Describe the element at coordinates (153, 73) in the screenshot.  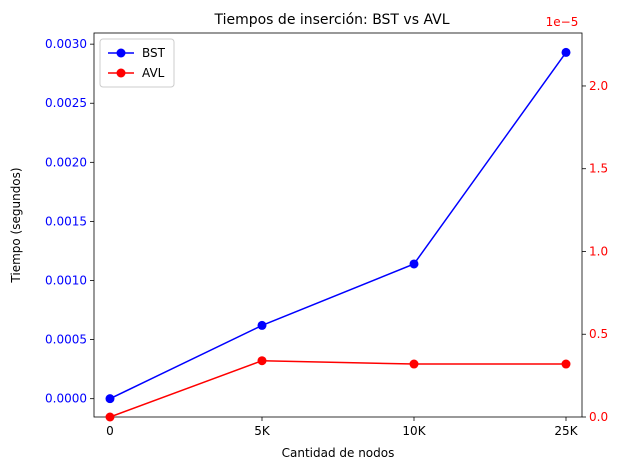
I see `legend-label: AVL` at that location.